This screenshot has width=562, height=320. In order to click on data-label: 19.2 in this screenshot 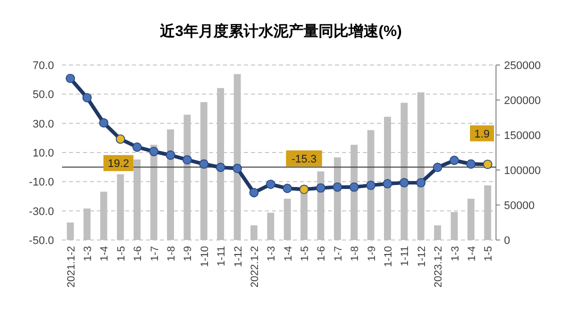, I will do `click(119, 164)`.